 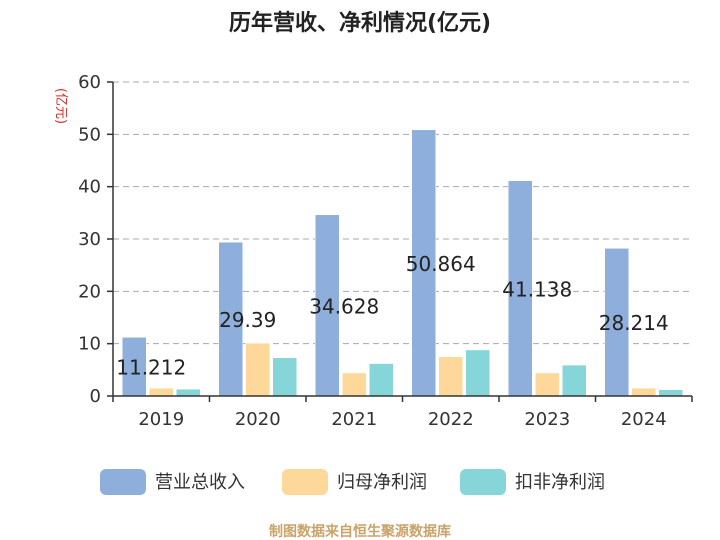 I want to click on y-tick-label: 10, so click(x=89, y=344).